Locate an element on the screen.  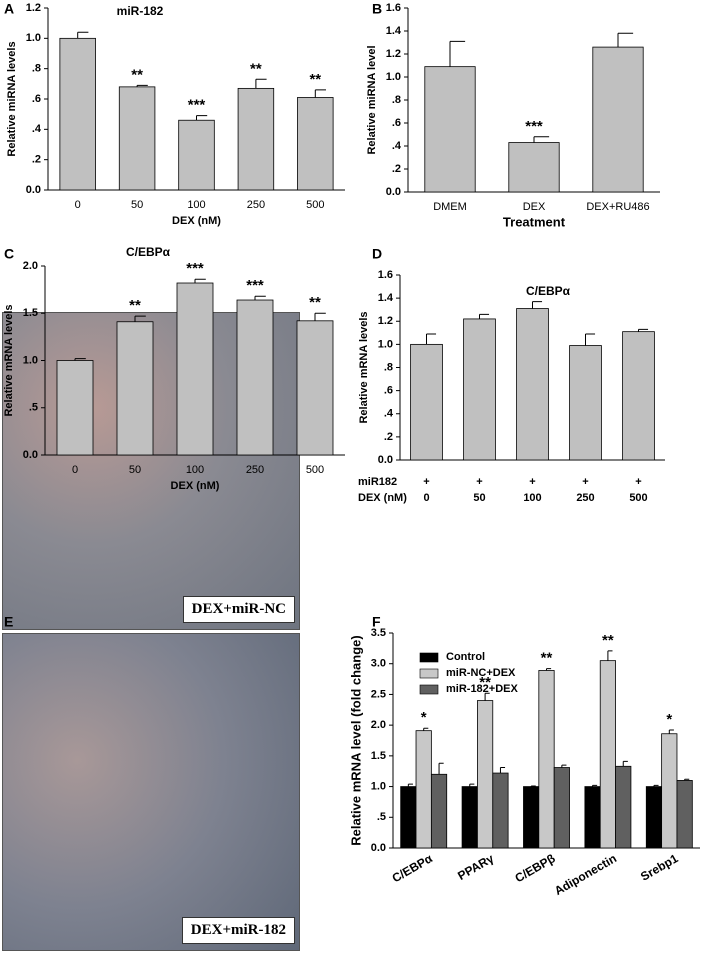
micrograph: DEX+miR-182 is located at coordinates (151, 792).